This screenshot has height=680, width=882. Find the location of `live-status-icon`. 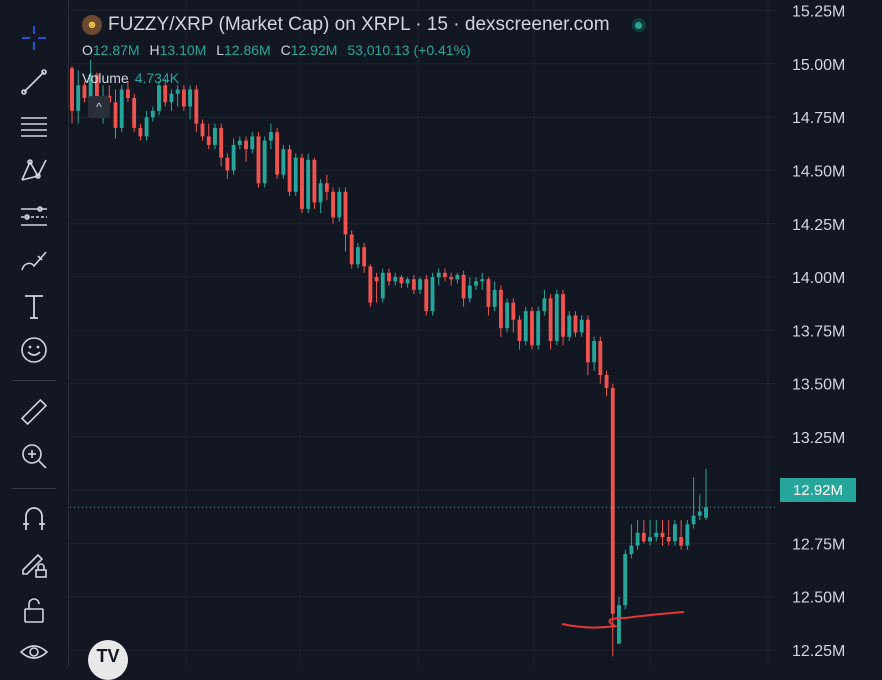

live-status-icon is located at coordinates (638, 25).